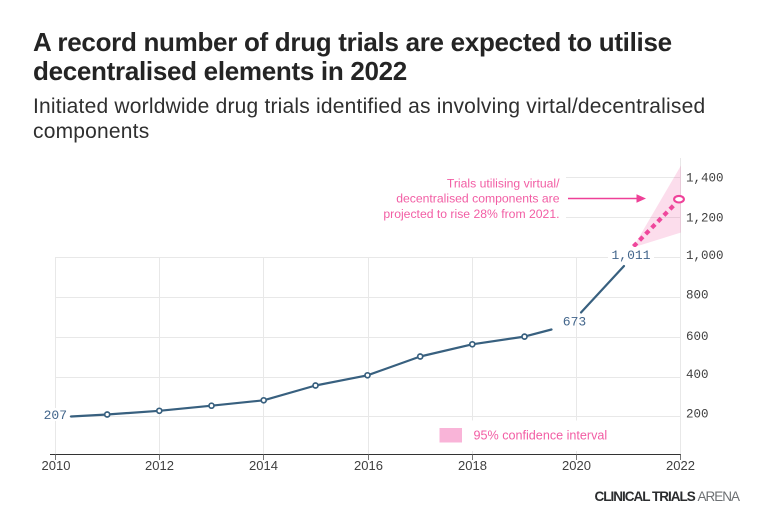 This screenshot has width=771, height=531. Describe the element at coordinates (574, 322) in the screenshot. I see `svg-text: 673` at that location.